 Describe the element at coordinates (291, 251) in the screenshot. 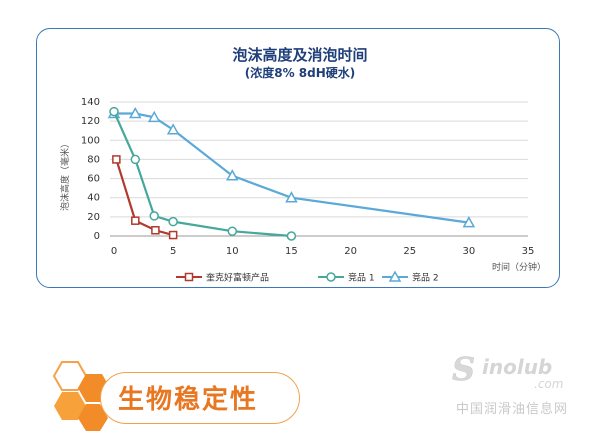

I see `x-tick-label: 15` at that location.